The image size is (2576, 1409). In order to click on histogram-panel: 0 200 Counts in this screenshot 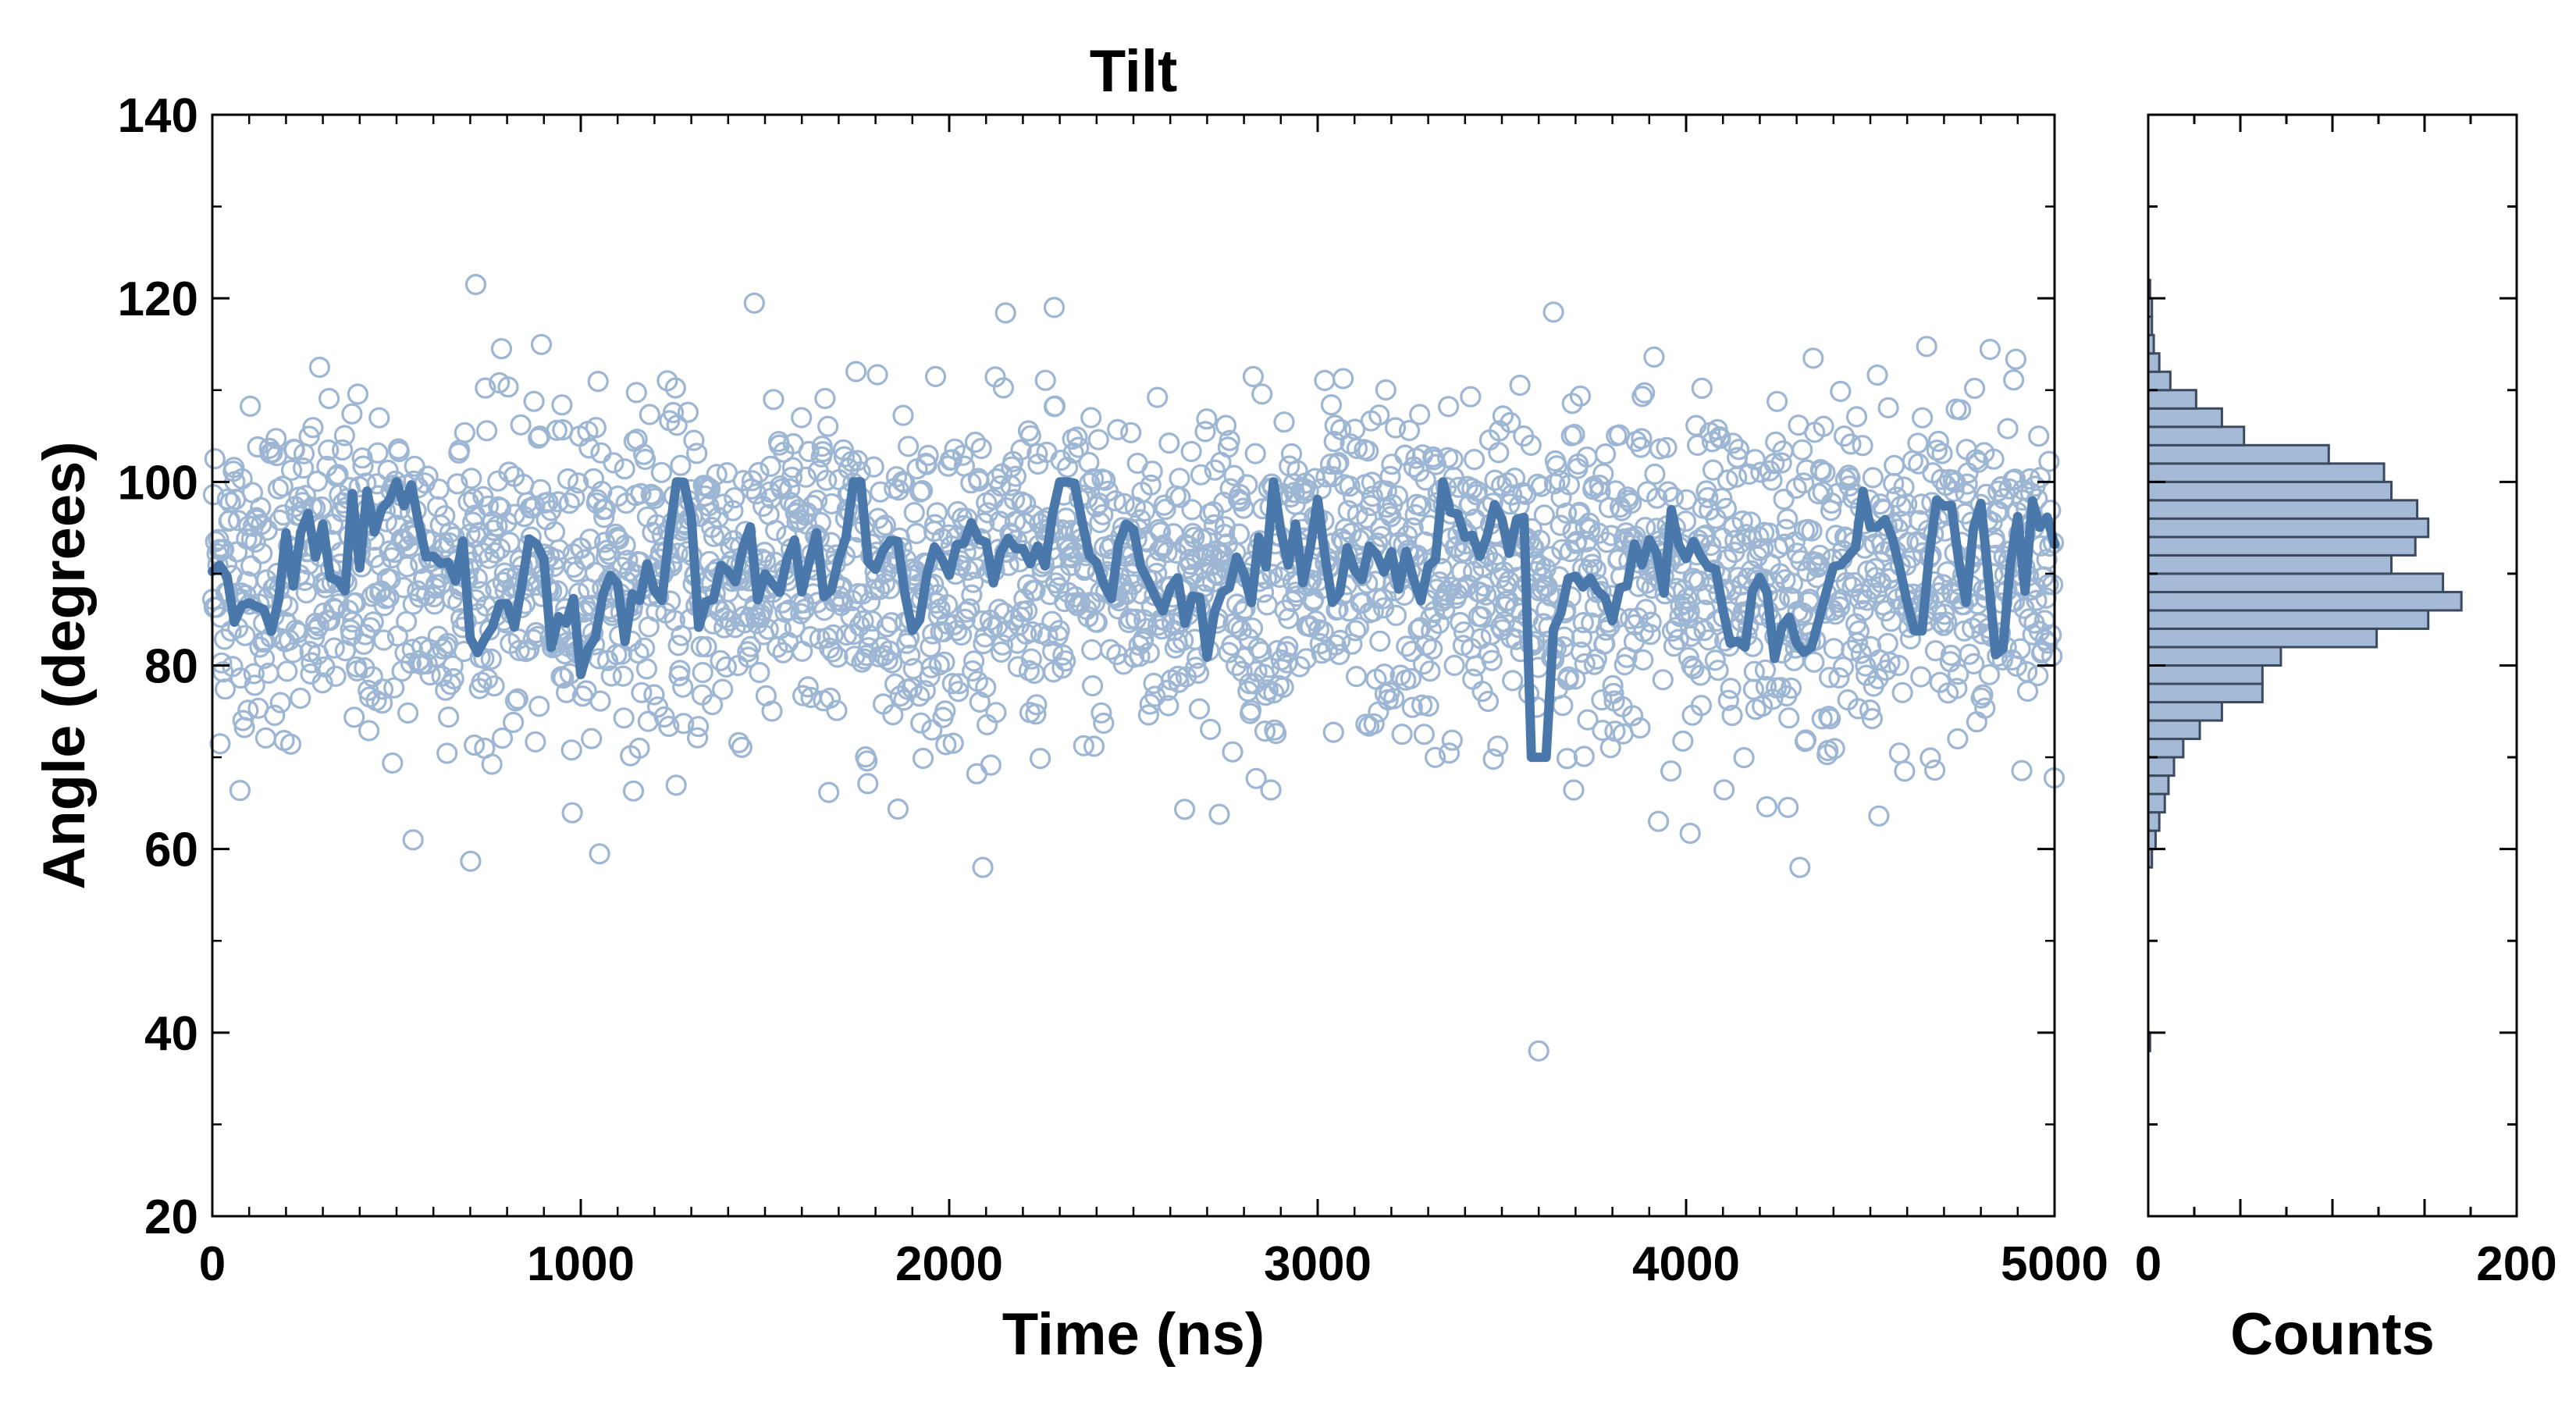, I will do `click(2346, 740)`.